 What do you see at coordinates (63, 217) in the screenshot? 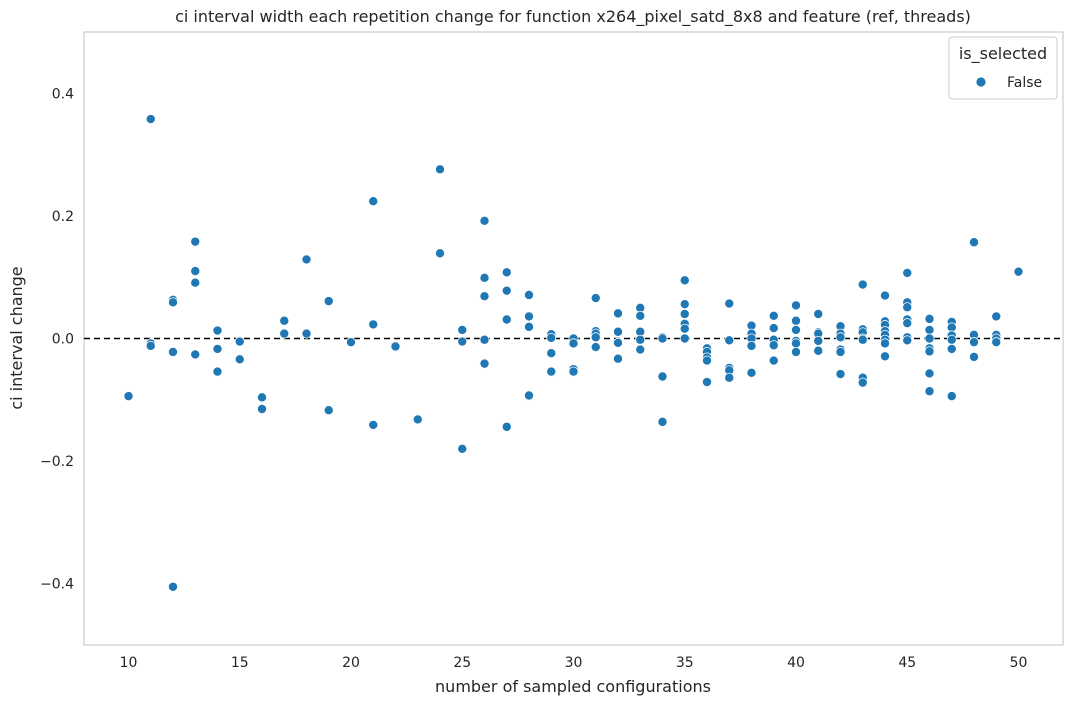
I see `y-tick-label: 0.2` at bounding box center [63, 217].